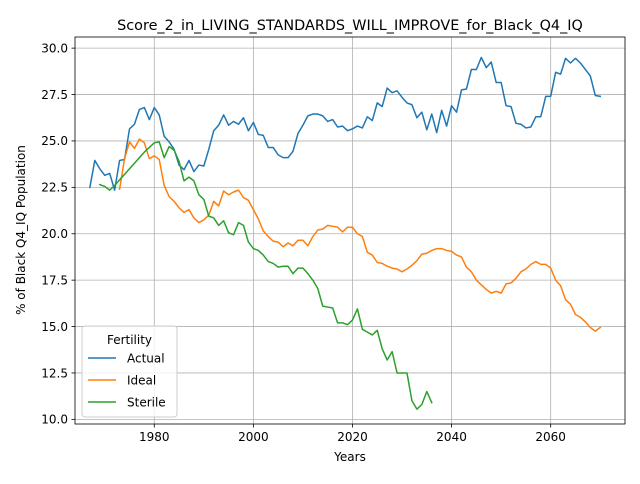 Image resolution: width=640 pixels, height=484 pixels. I want to click on x-axis: 1980 2000 2020 2040 2060, so click(352, 434).